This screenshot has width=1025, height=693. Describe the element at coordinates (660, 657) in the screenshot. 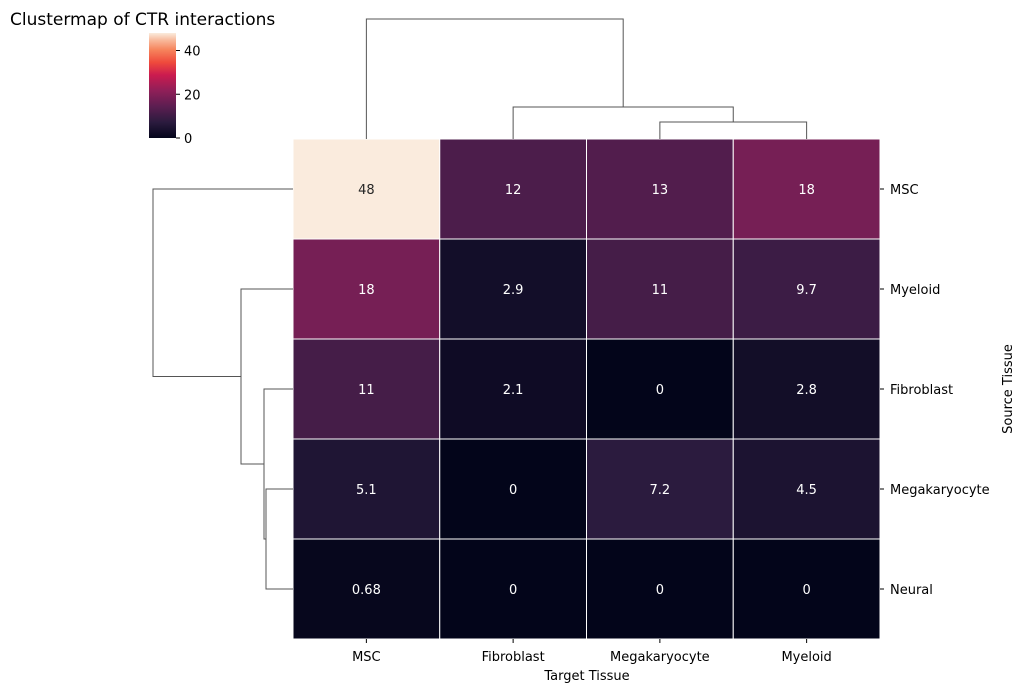

I see `x-tick-label: Megakaryocyte` at that location.